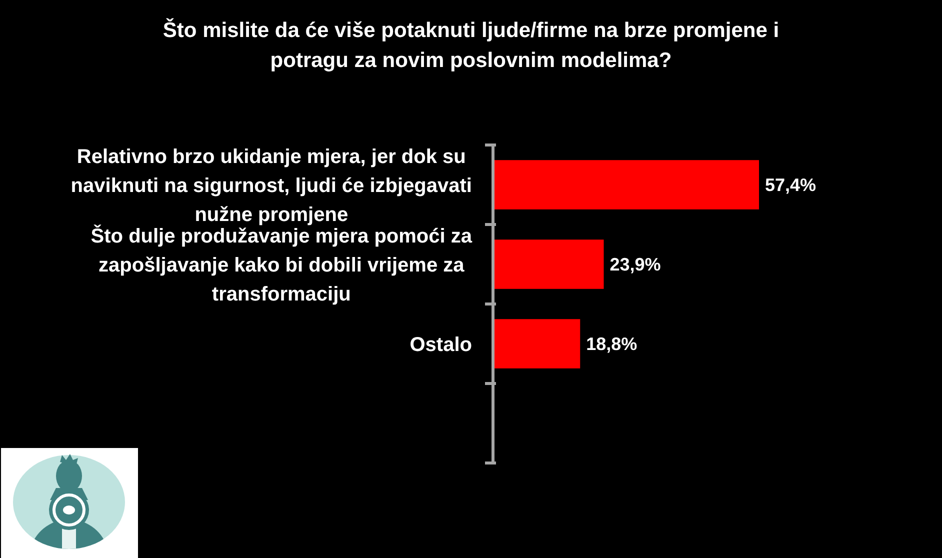 The height and width of the screenshot is (558, 942). I want to click on data-label: 18,8%, so click(612, 344).